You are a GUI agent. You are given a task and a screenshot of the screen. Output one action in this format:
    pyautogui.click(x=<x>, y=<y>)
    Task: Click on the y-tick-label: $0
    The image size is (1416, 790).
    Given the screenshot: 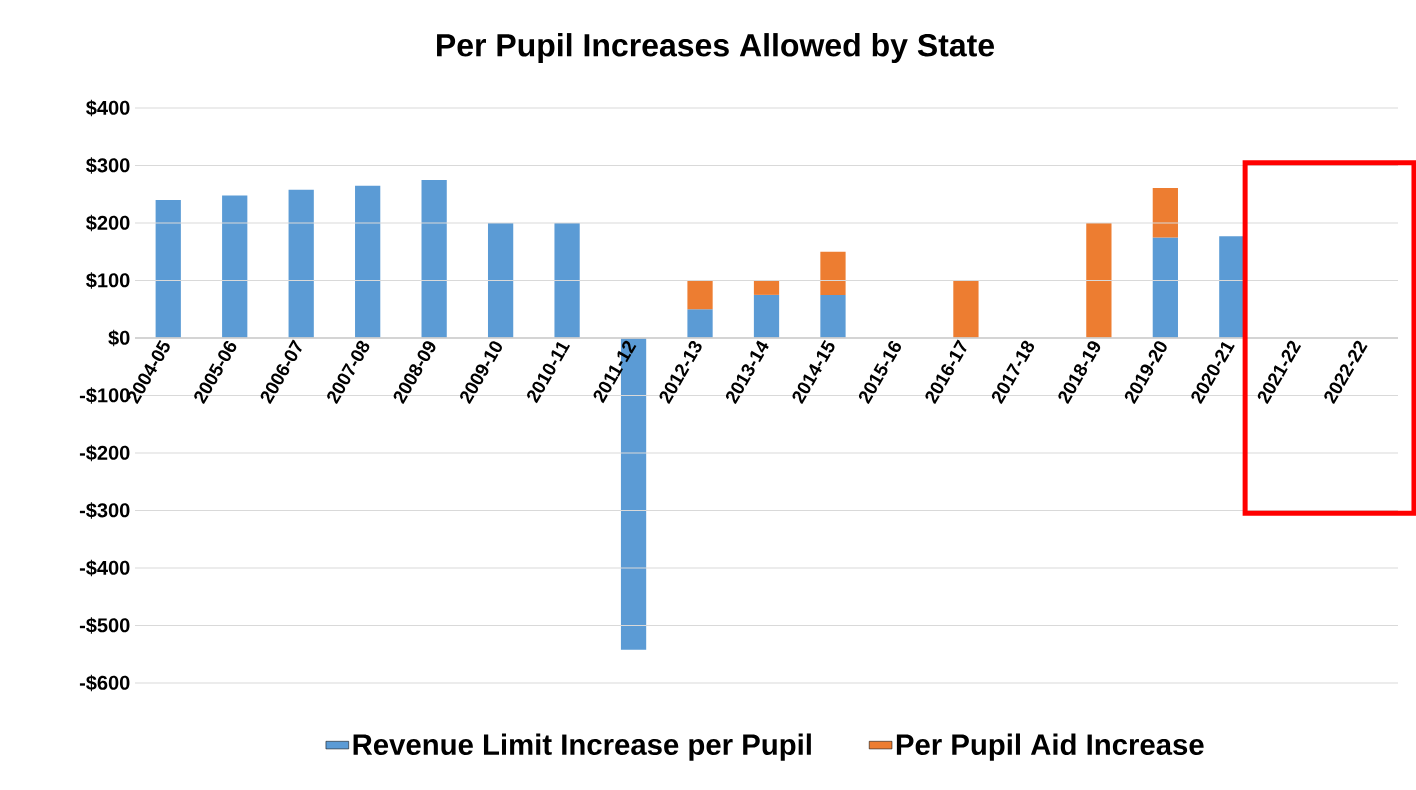 What is the action you would take?
    pyautogui.click(x=119, y=338)
    